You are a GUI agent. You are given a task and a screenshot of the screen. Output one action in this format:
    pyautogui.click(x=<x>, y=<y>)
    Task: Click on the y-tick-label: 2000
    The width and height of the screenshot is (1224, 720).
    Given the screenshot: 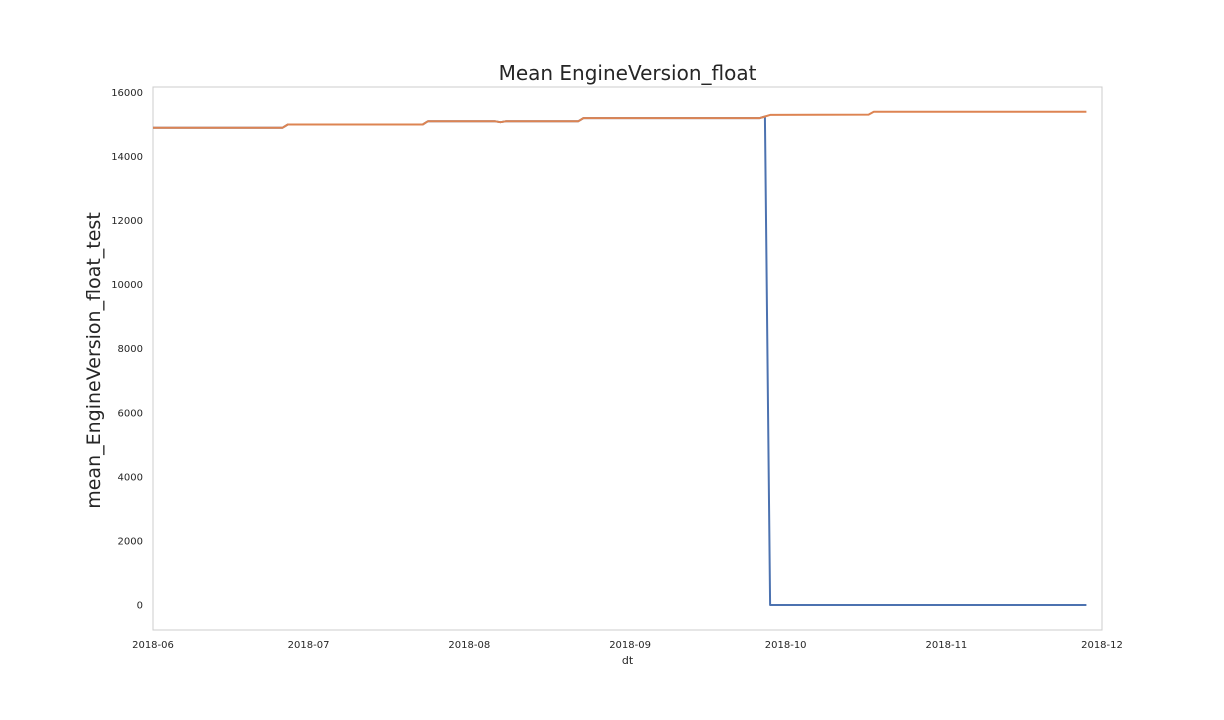 What is the action you would take?
    pyautogui.click(x=130, y=541)
    